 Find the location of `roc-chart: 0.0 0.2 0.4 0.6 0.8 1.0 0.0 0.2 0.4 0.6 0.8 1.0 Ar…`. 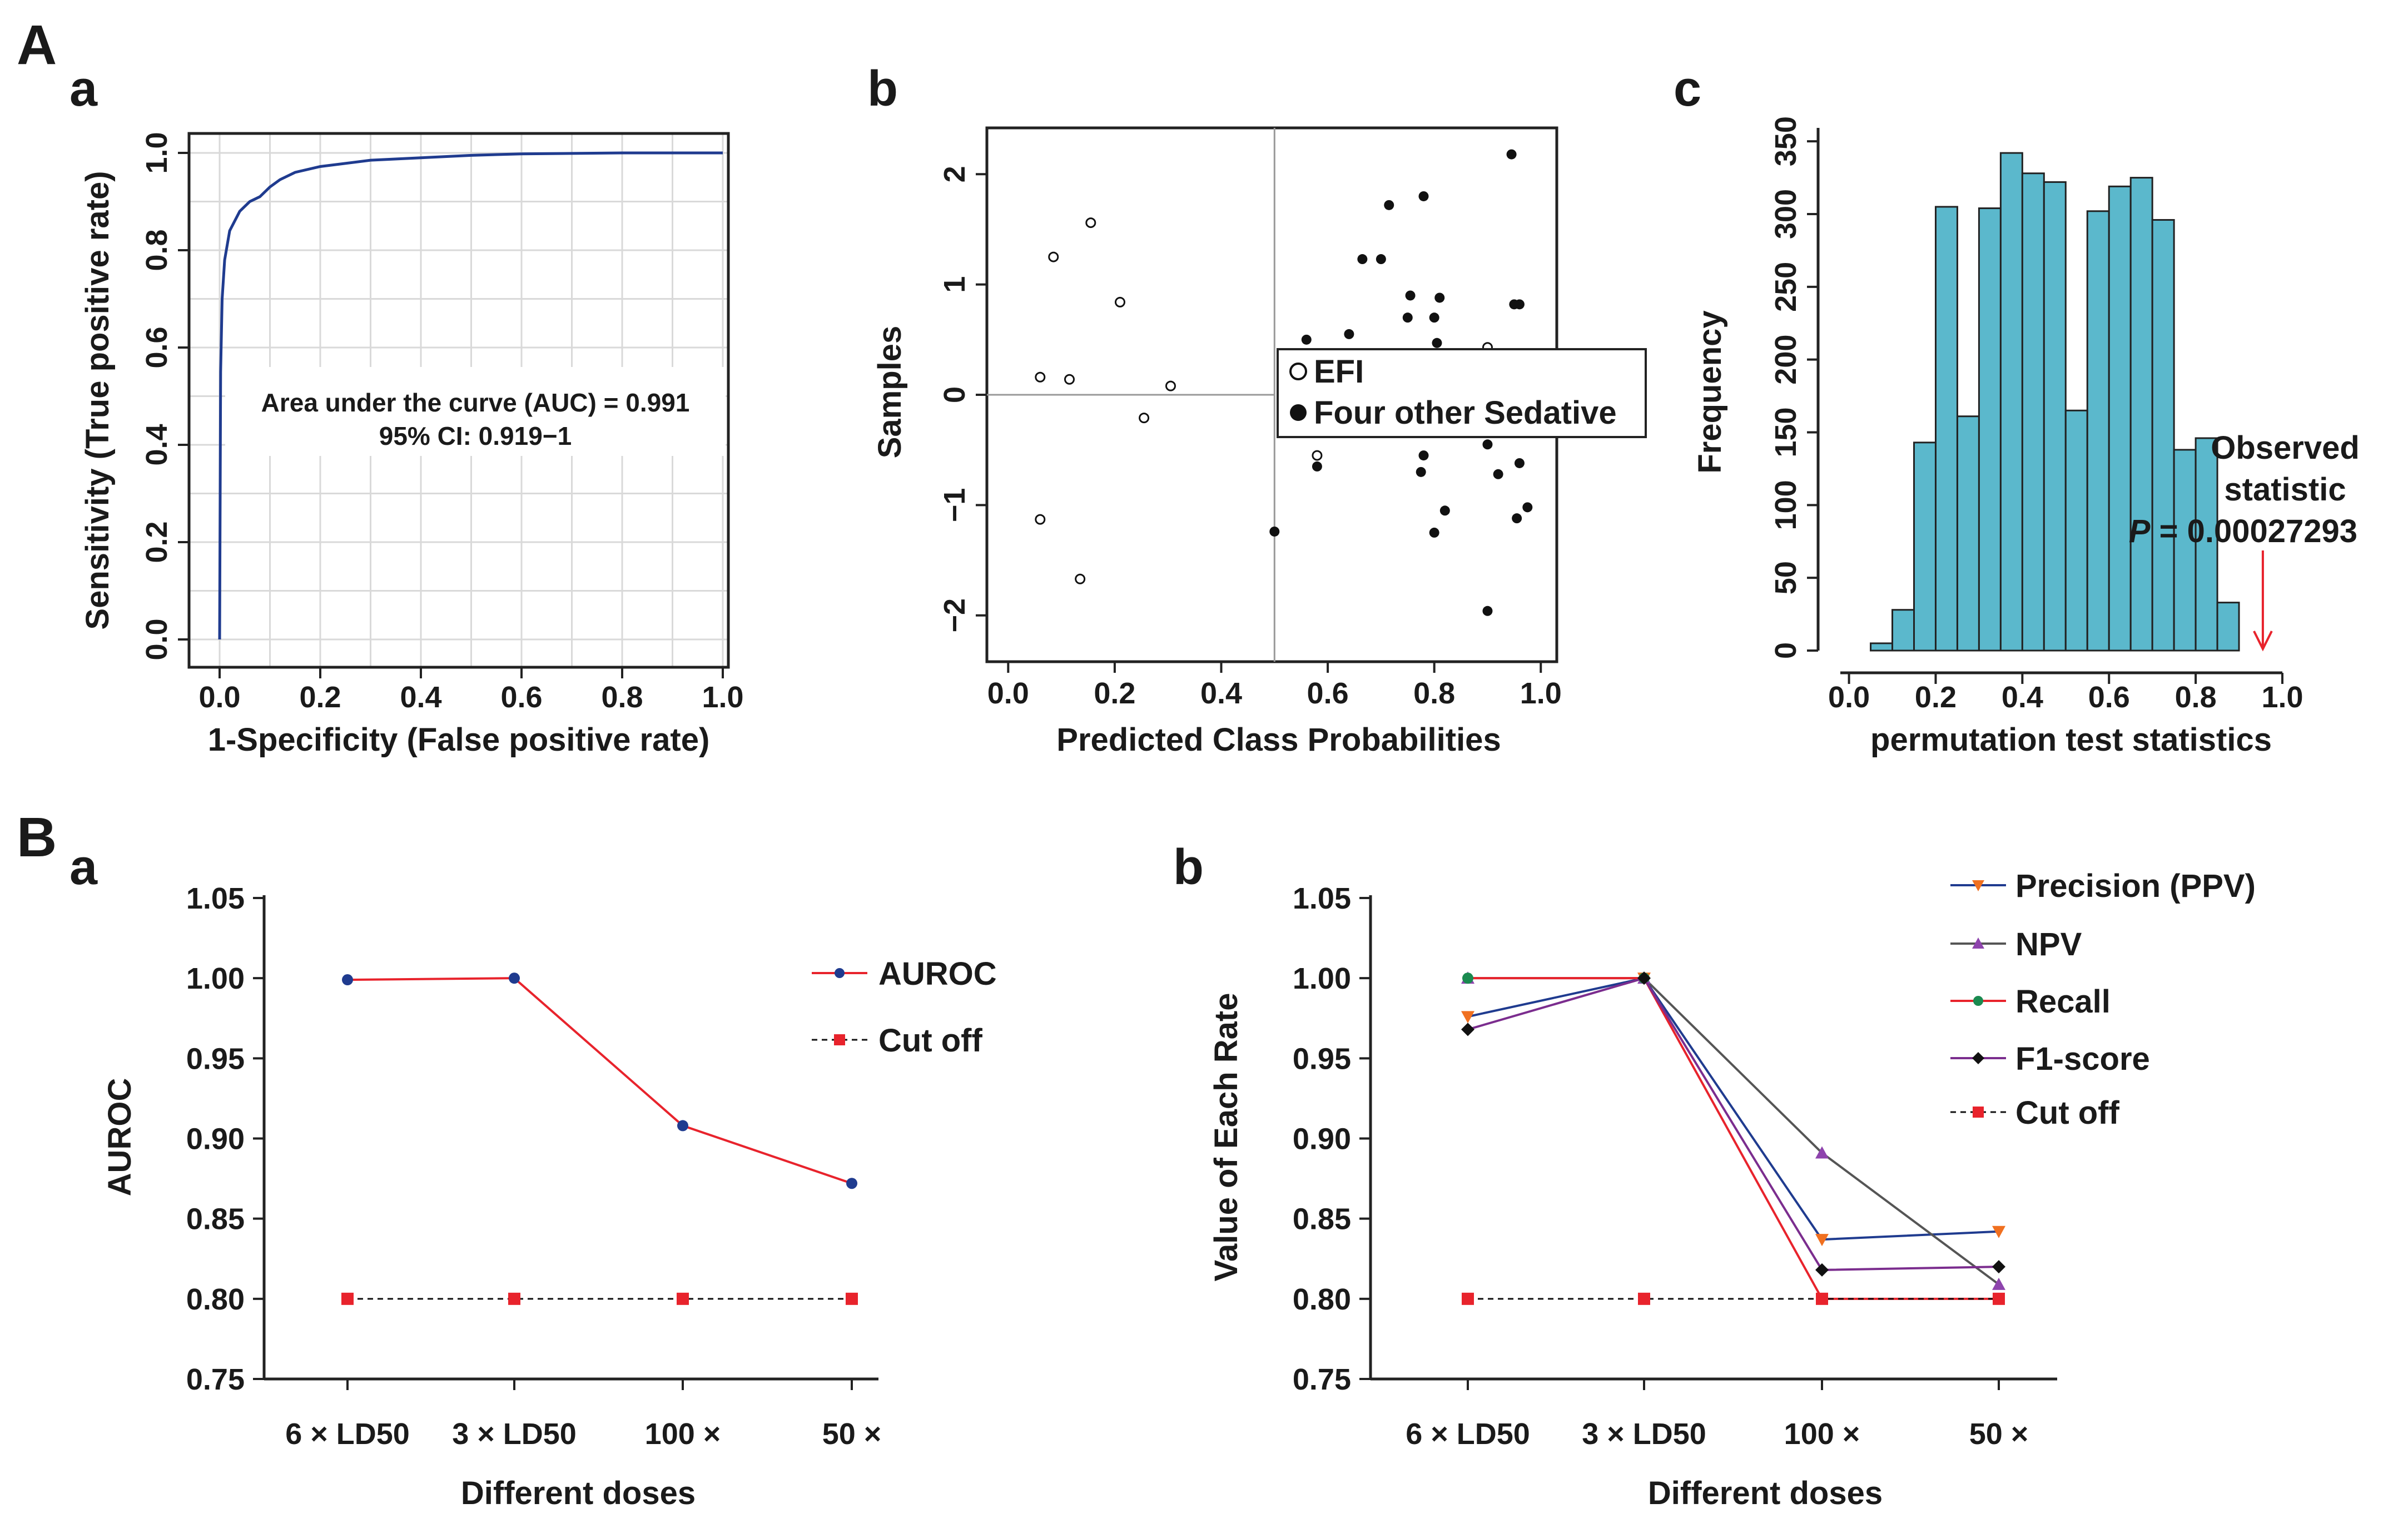

roc-chart: 0.0 0.2 0.4 0.6 0.8 1.0 0.0 0.2 0.4 0.6 0.8 1.0 Ar… is located at coordinates (412, 445).